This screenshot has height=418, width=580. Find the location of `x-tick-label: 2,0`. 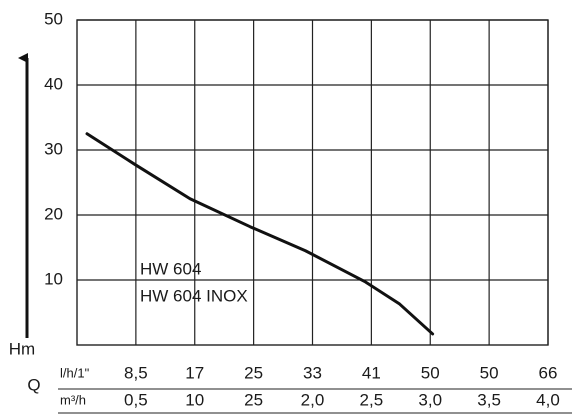

x-tick-label: 2,0 is located at coordinates (313, 399).